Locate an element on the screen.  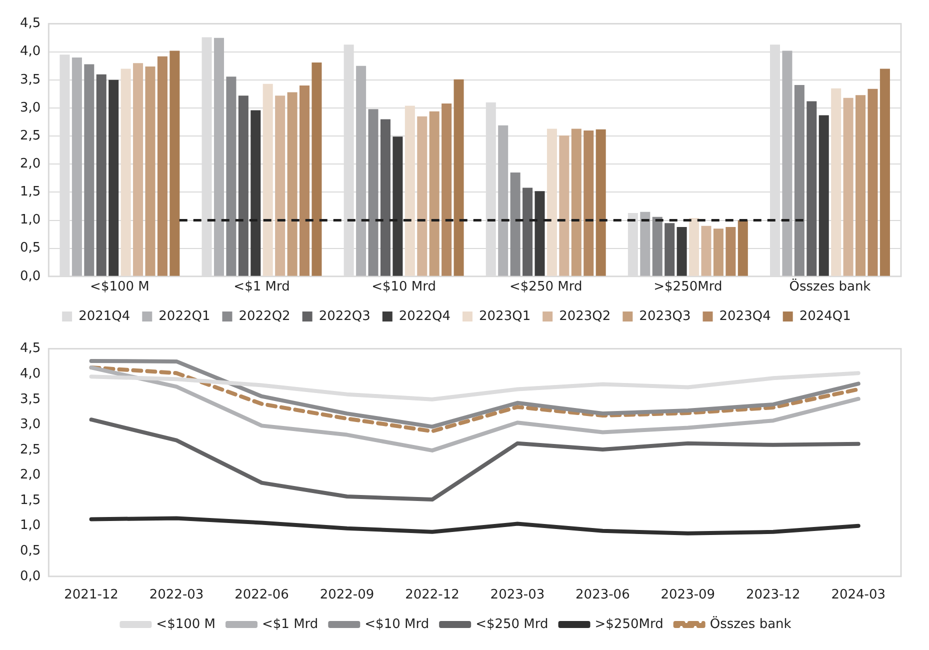
legend-label: 2021Q4 is located at coordinates (104, 316).